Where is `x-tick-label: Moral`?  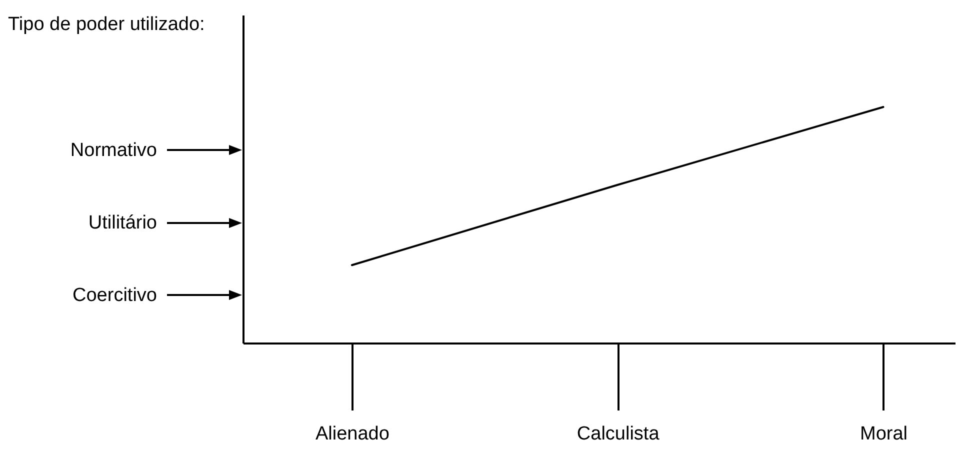
x-tick-label: Moral is located at coordinates (884, 434).